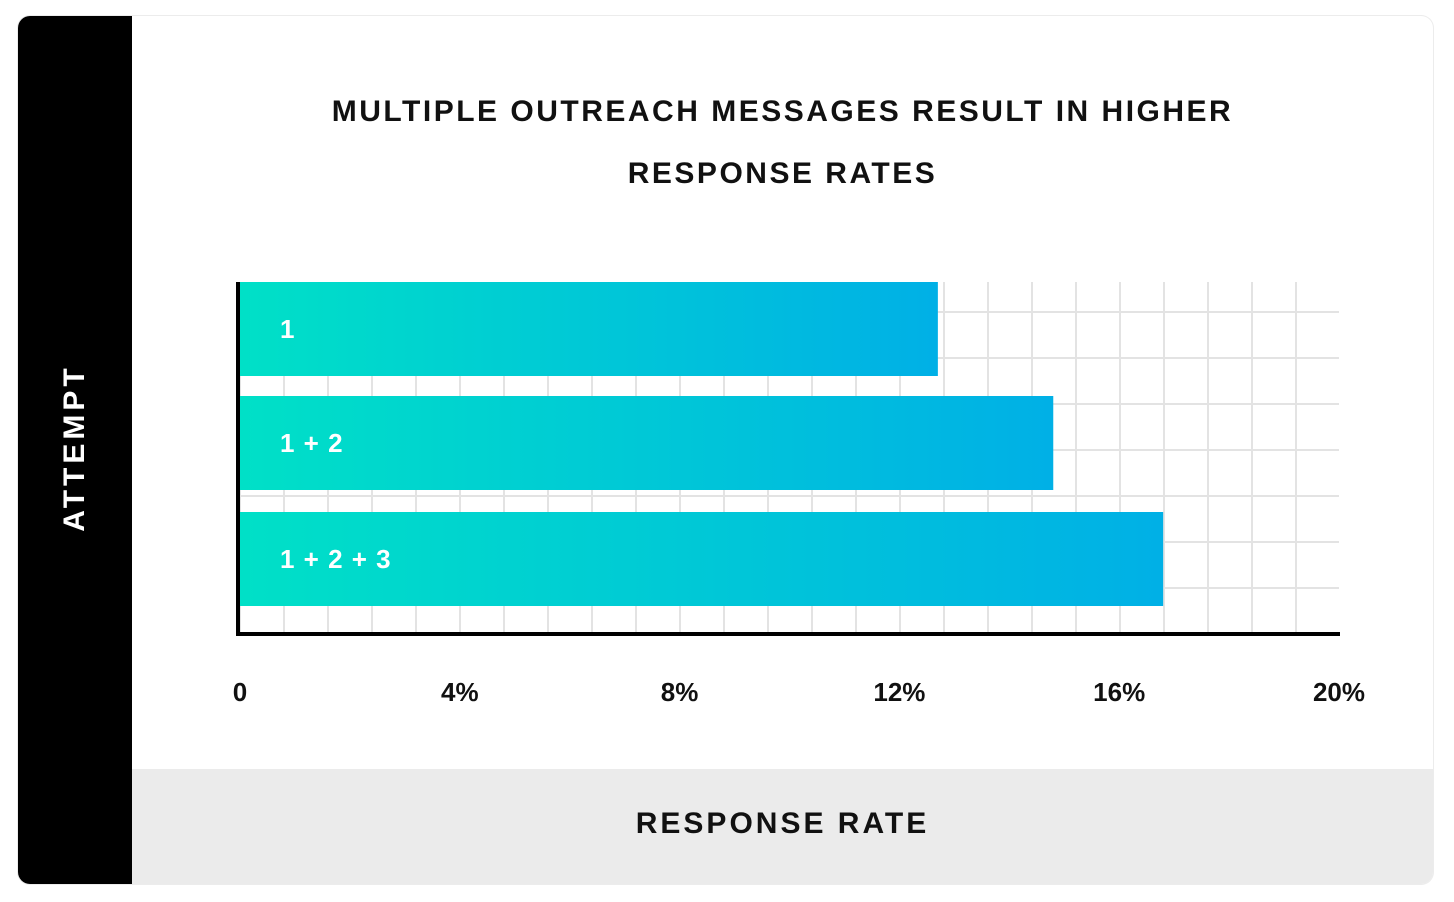 The image size is (1454, 902). I want to click on x-tick-label: 20%, so click(1339, 692).